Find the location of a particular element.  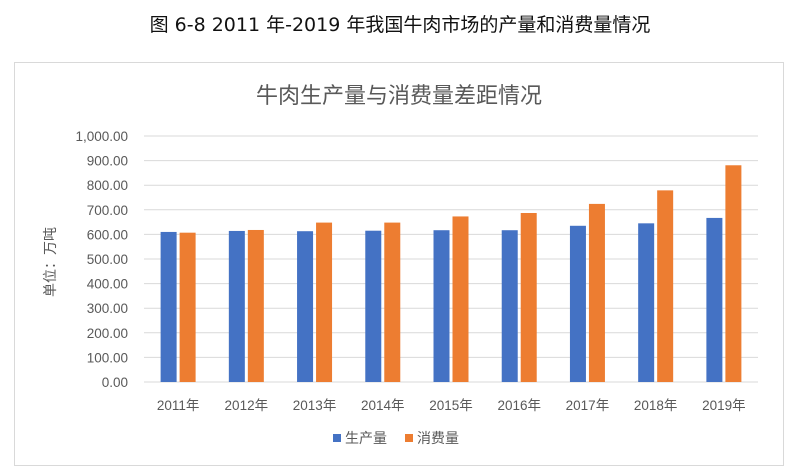

legend-swatch-consumption is located at coordinates (409, 438).